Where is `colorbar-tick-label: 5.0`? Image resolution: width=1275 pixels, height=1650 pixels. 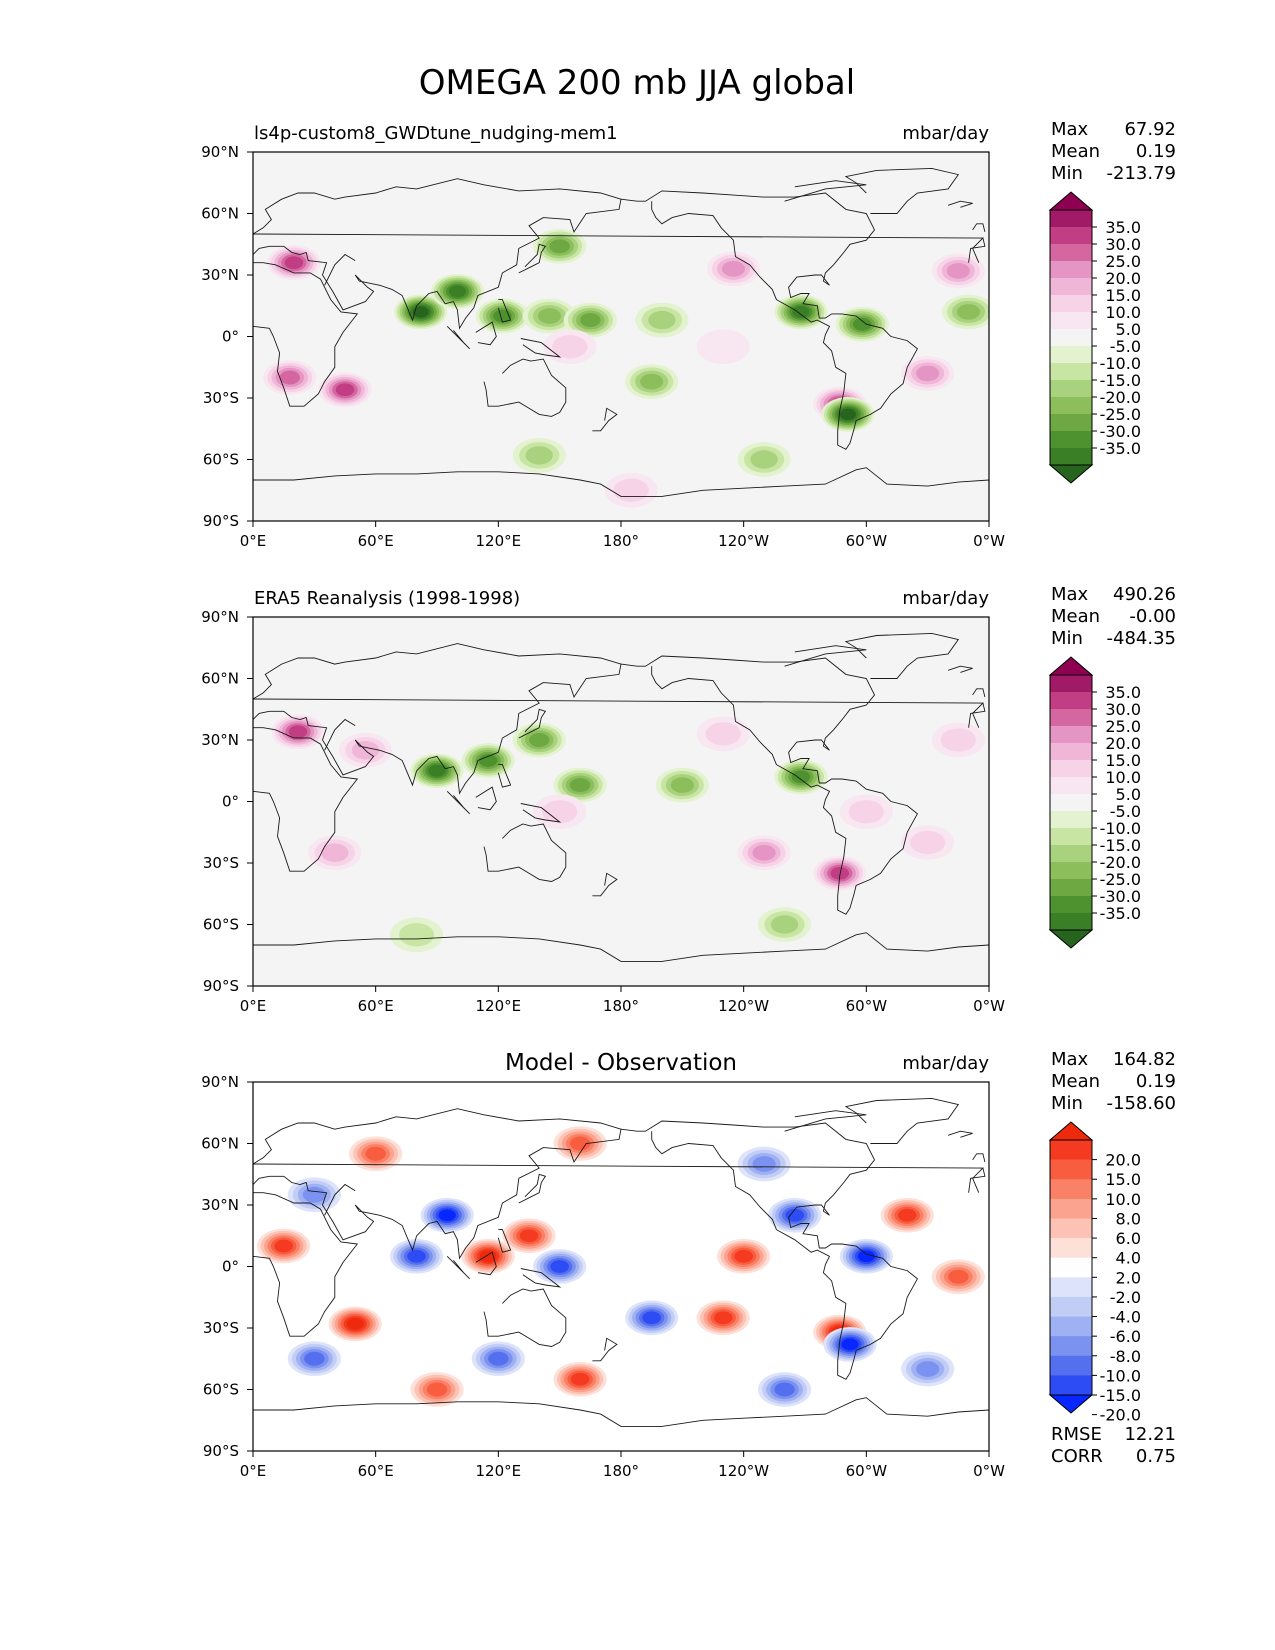
colorbar-tick-label: 5.0 is located at coordinates (1128, 329).